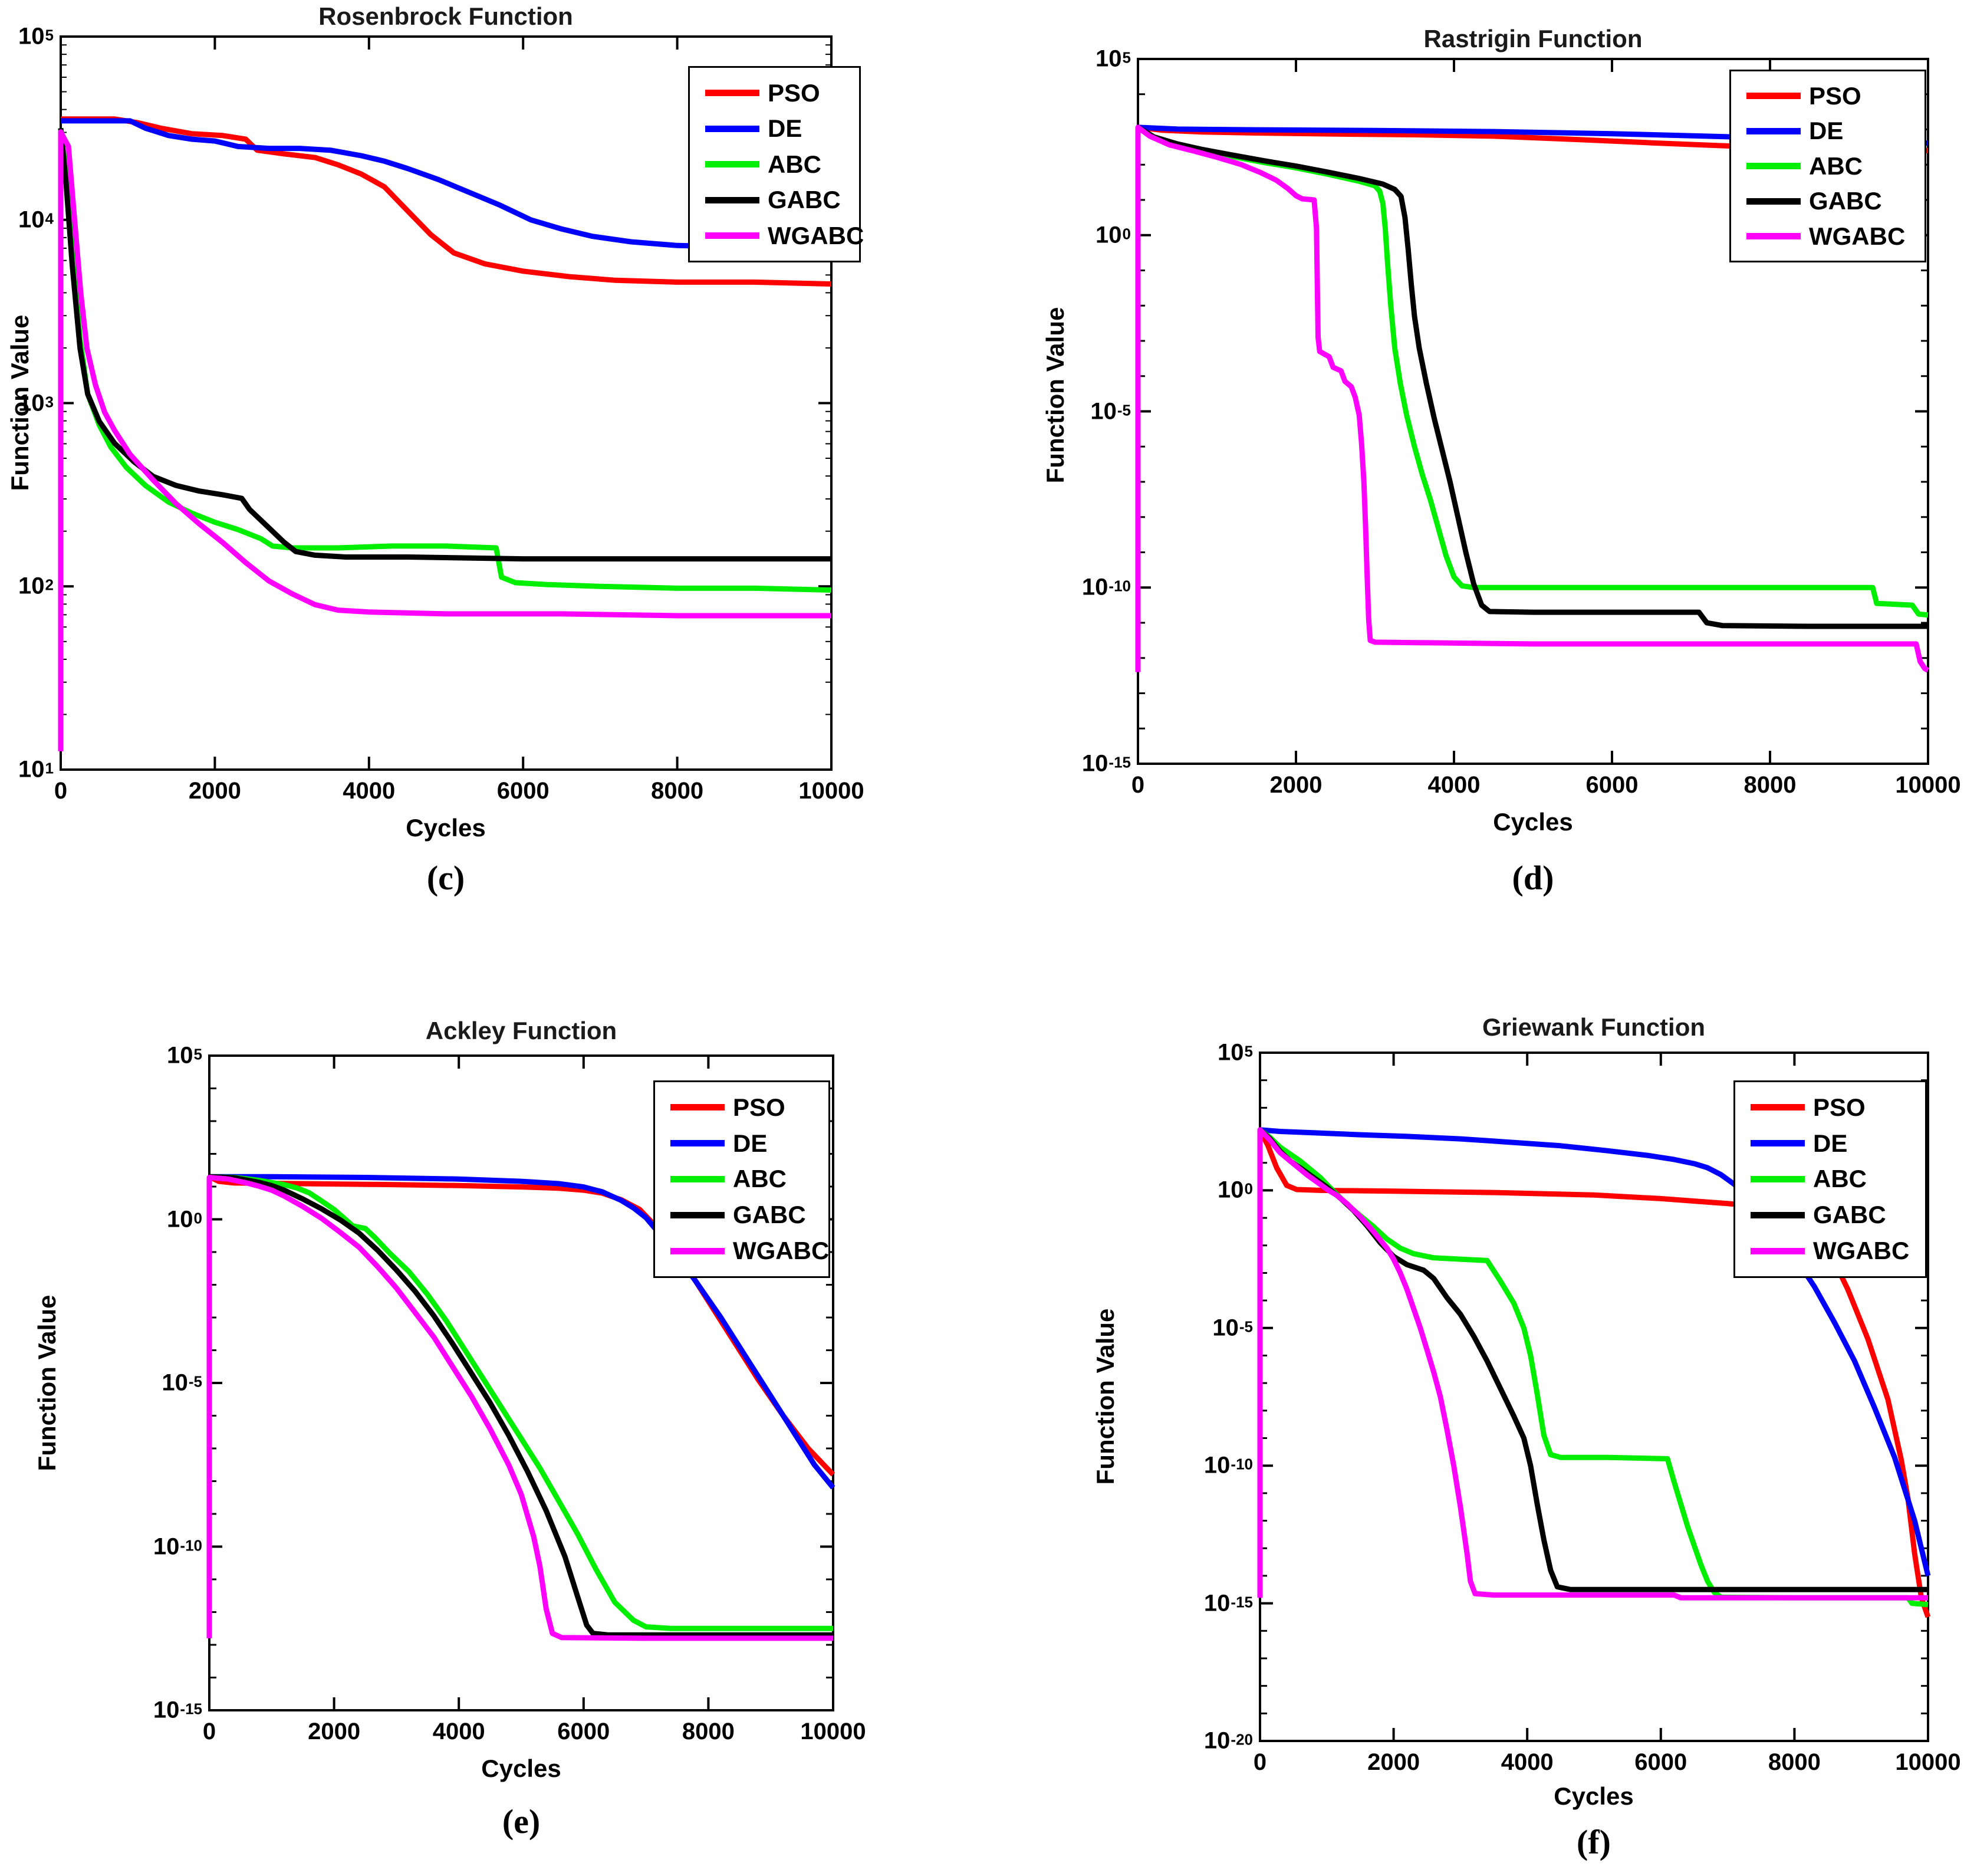 The image size is (1987, 1876). I want to click on xlabel-ackley: Cycles, so click(521, 1768).